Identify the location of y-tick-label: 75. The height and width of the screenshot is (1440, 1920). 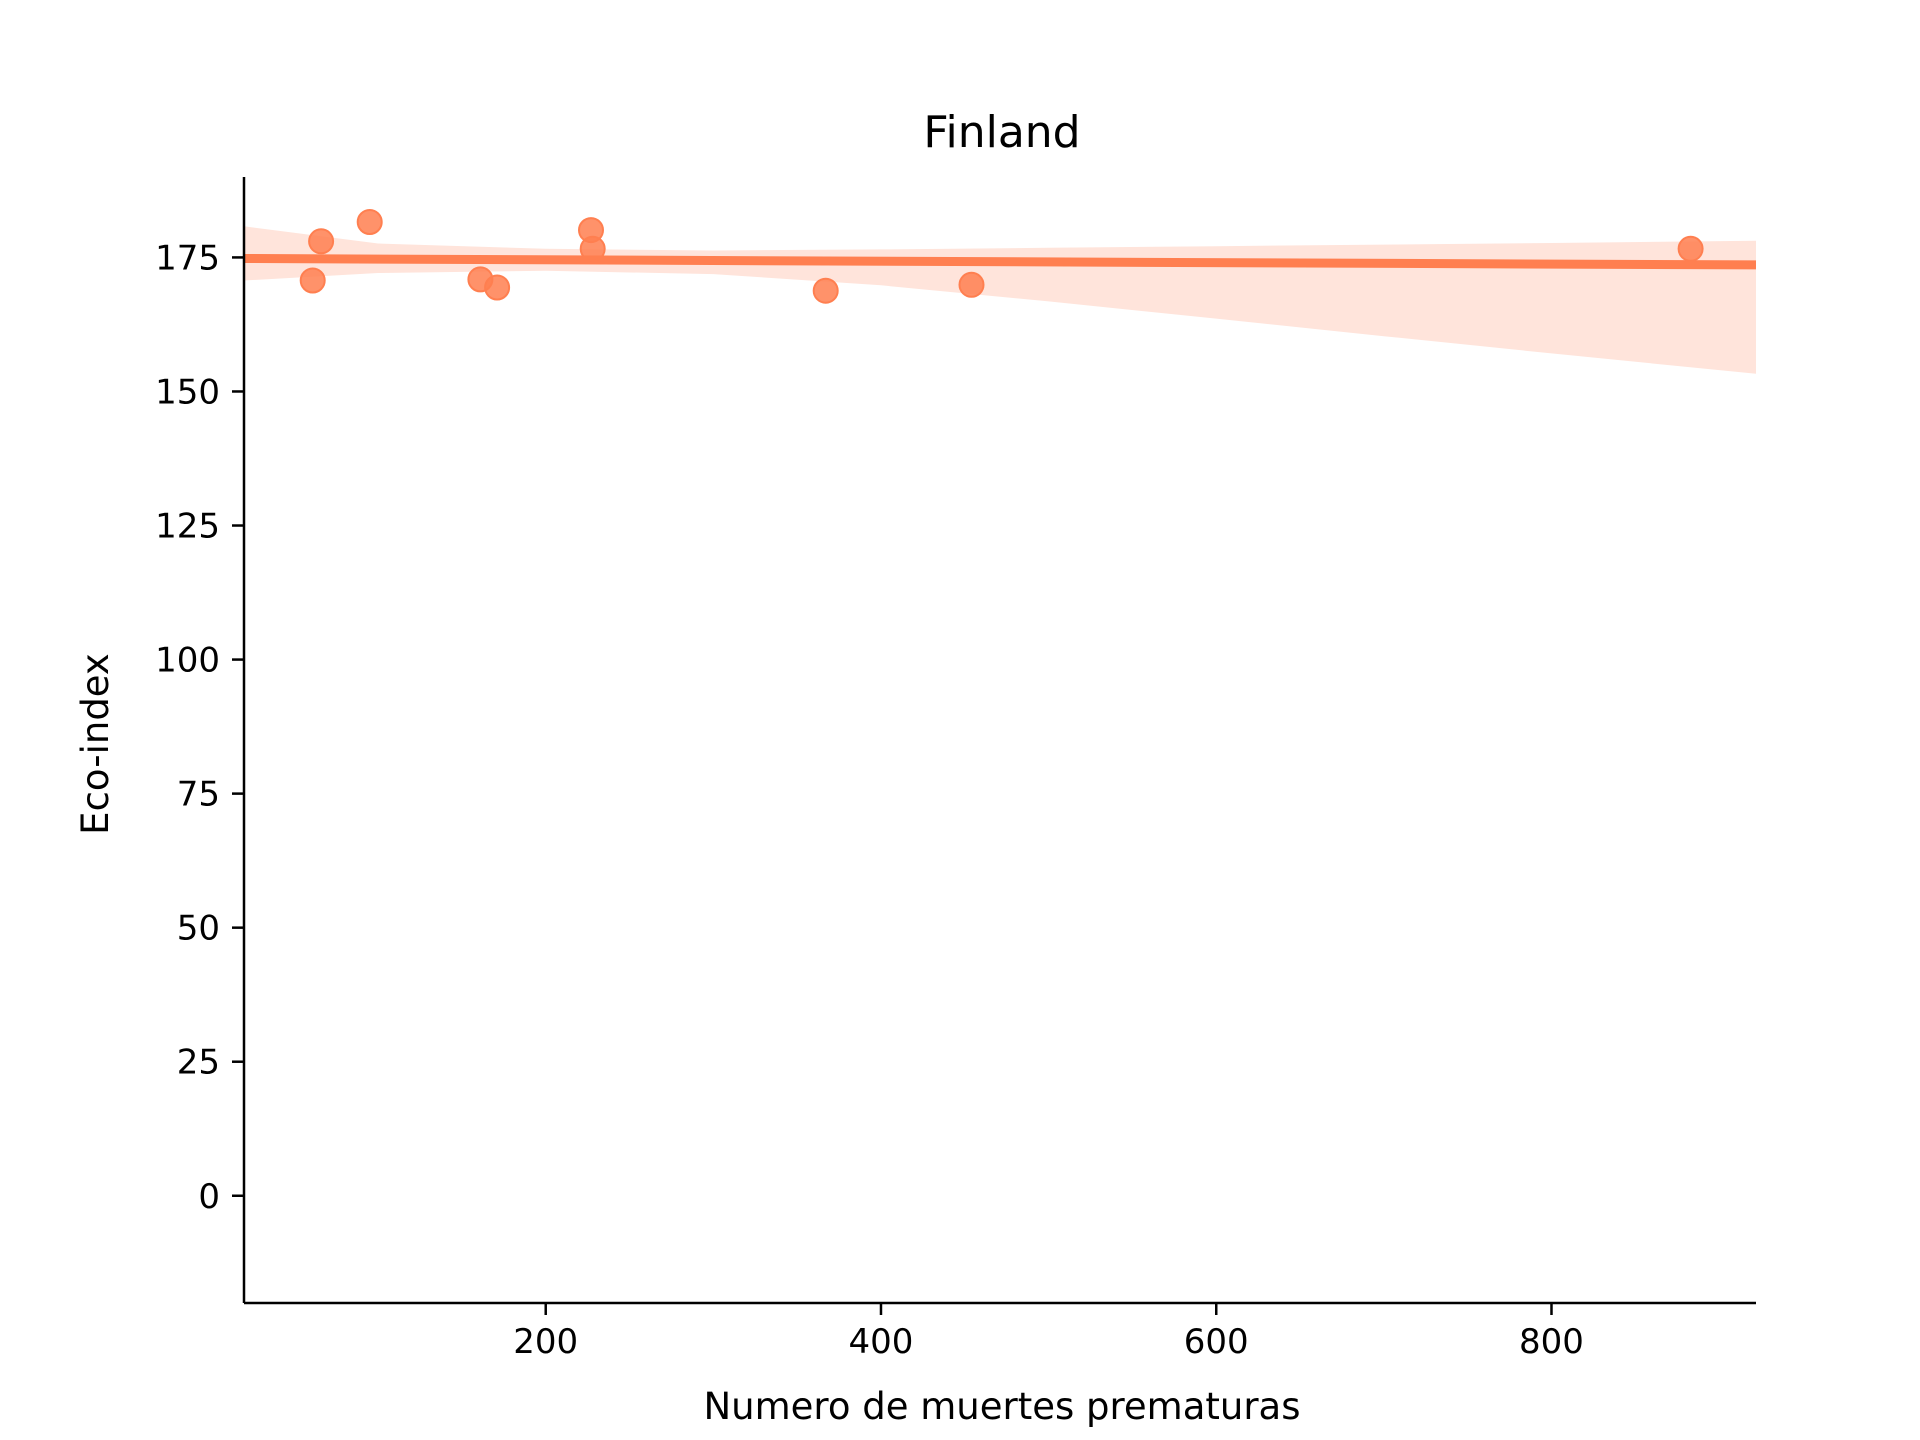
(198, 795).